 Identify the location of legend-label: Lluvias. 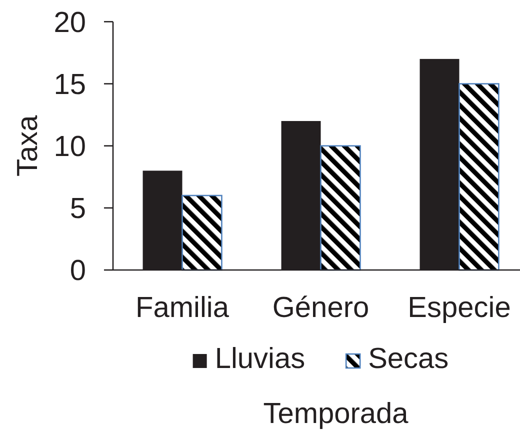
(260, 359).